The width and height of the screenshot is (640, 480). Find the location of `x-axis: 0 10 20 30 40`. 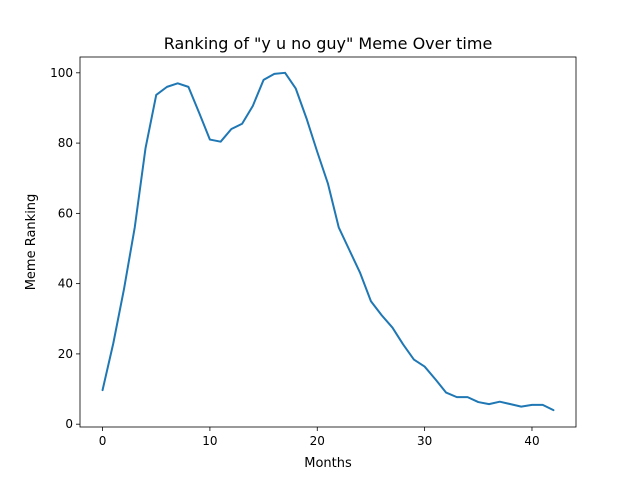

x-axis: 0 10 20 30 40 is located at coordinates (319, 437).